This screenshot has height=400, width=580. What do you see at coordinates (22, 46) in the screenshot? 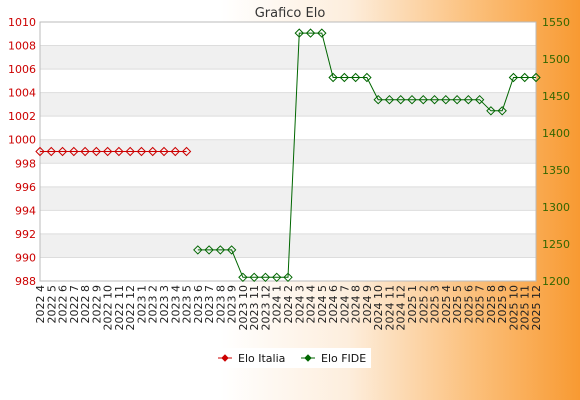
I see `left-tick-label: 1008` at bounding box center [22, 46].